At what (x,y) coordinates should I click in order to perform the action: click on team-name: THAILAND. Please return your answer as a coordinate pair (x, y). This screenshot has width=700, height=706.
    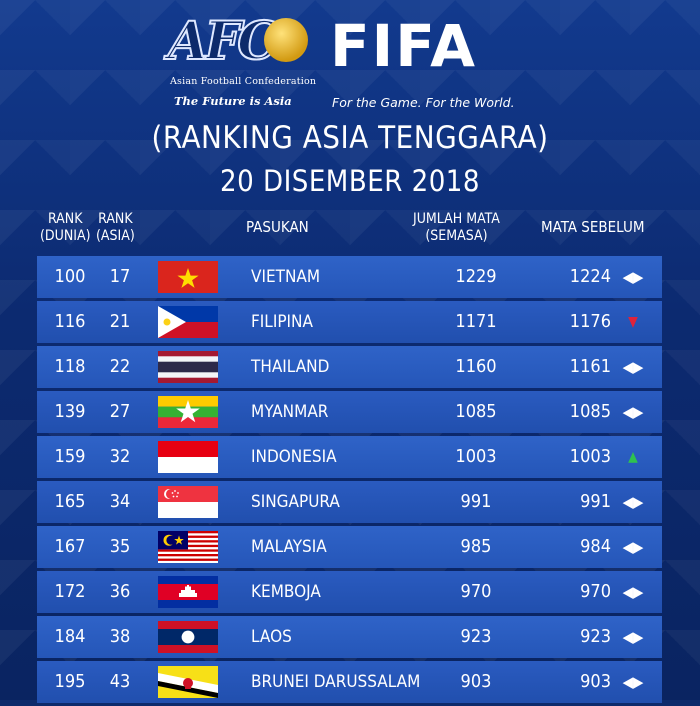
    Looking at the image, I should click on (290, 367).